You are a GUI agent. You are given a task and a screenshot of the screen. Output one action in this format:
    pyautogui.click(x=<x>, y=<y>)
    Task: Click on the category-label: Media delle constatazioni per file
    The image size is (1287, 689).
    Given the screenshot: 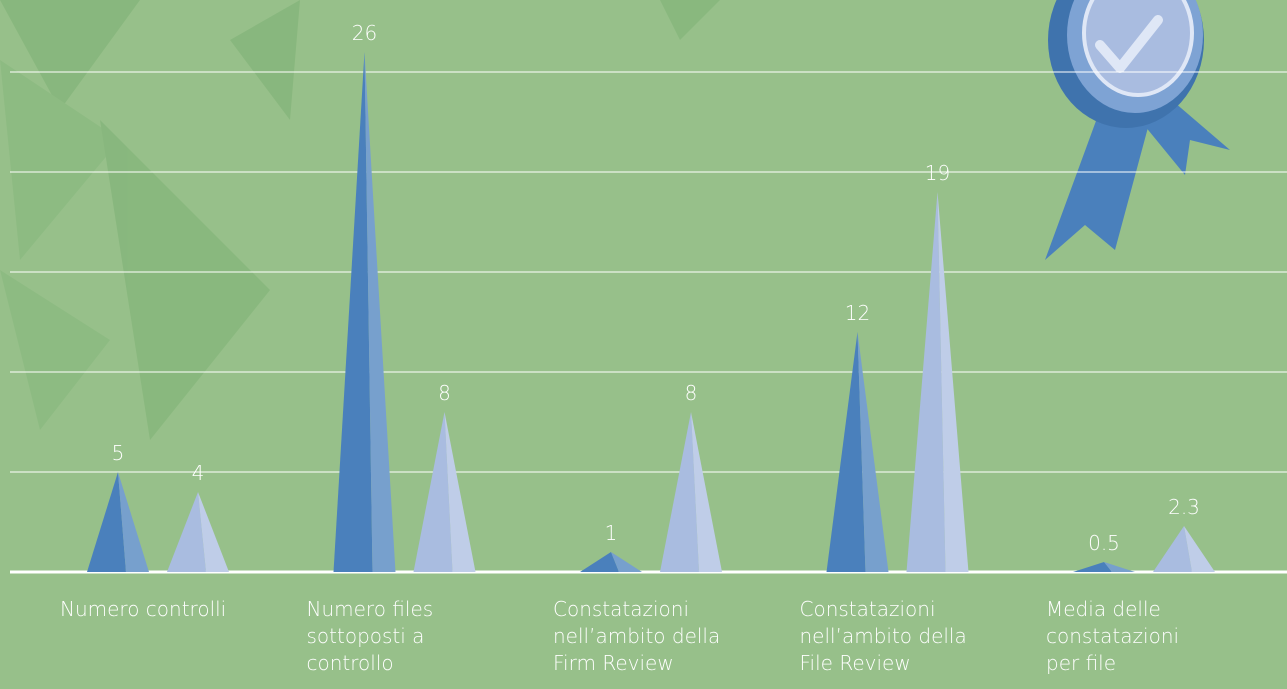 What is the action you would take?
    pyautogui.click(x=1113, y=636)
    